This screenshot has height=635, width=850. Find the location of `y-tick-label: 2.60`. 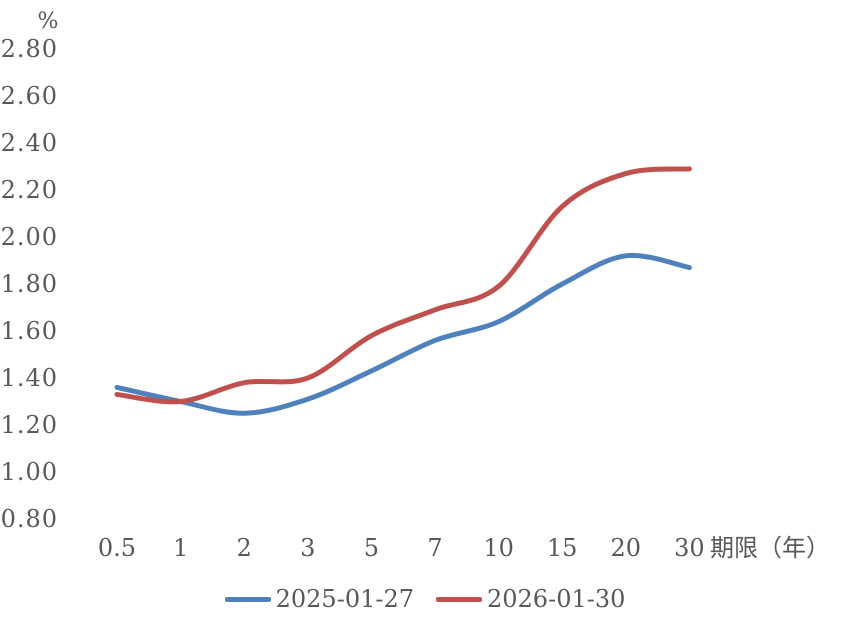

y-tick-label: 2.60 is located at coordinates (29, 96).